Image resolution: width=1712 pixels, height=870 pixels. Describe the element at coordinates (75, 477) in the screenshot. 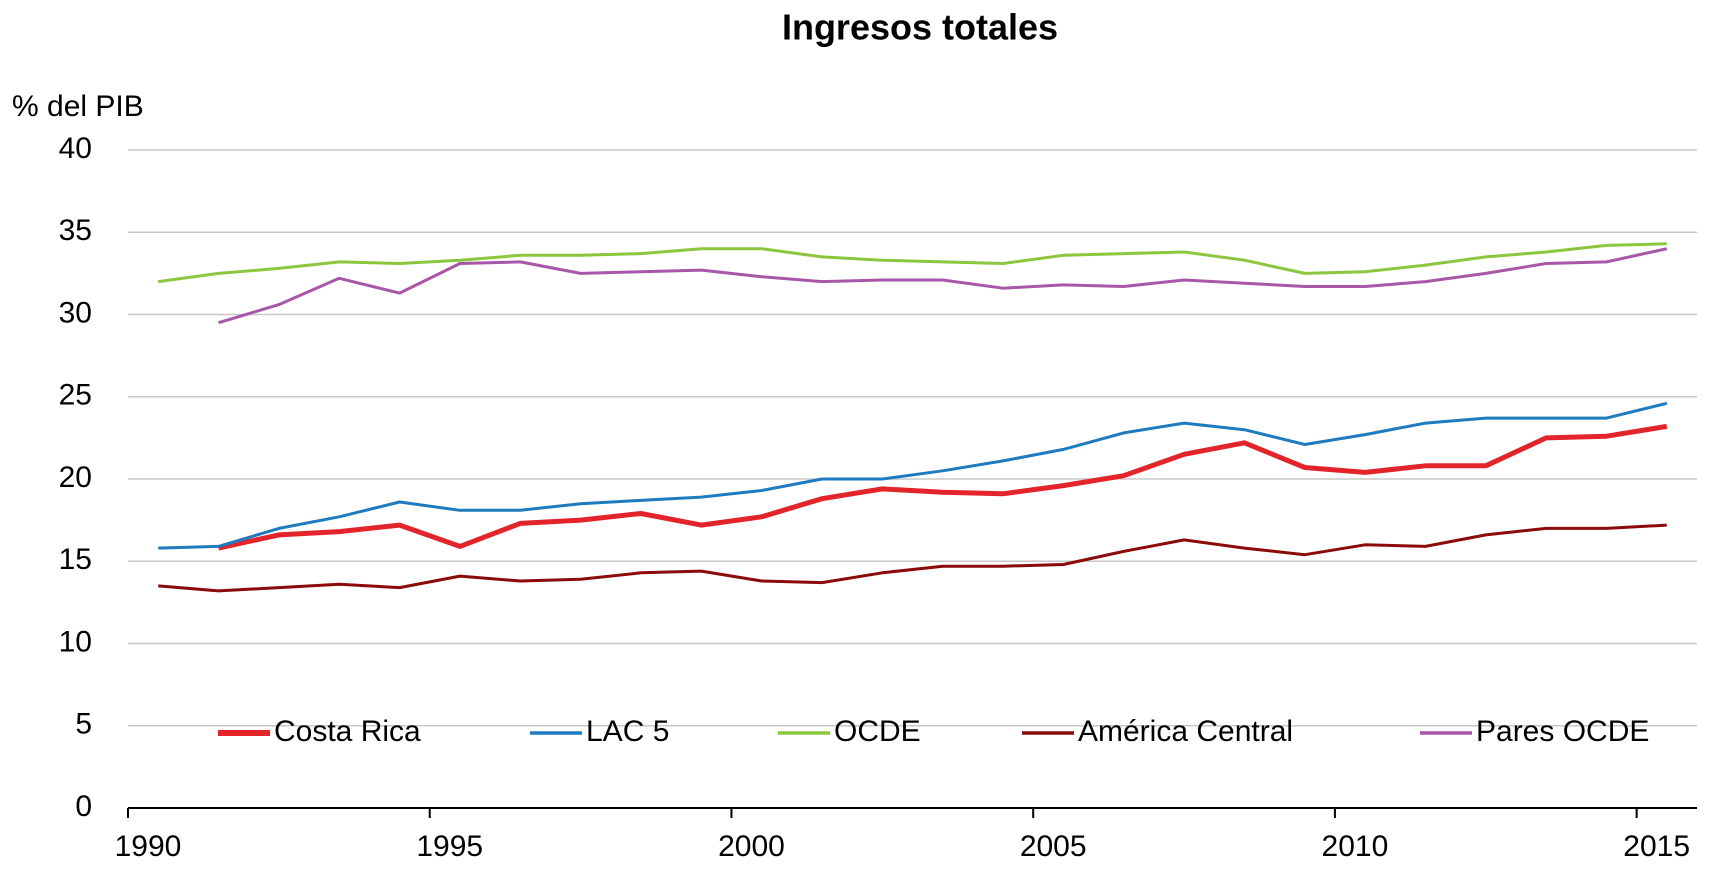

I see `y-tick-label: 20` at that location.